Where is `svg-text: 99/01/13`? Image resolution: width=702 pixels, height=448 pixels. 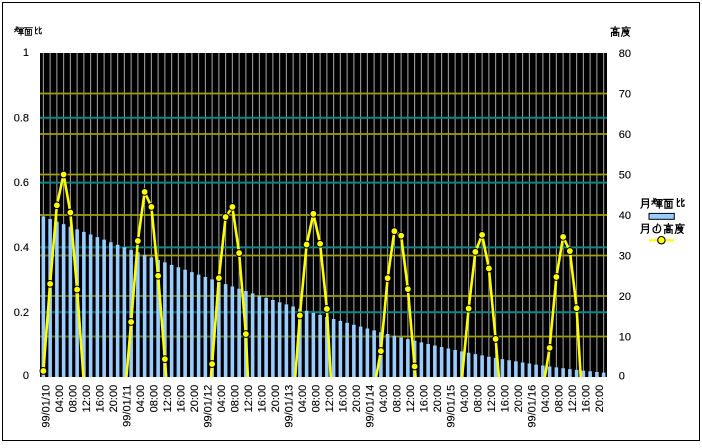
svg-text: 99/01/13 is located at coordinates (289, 406).